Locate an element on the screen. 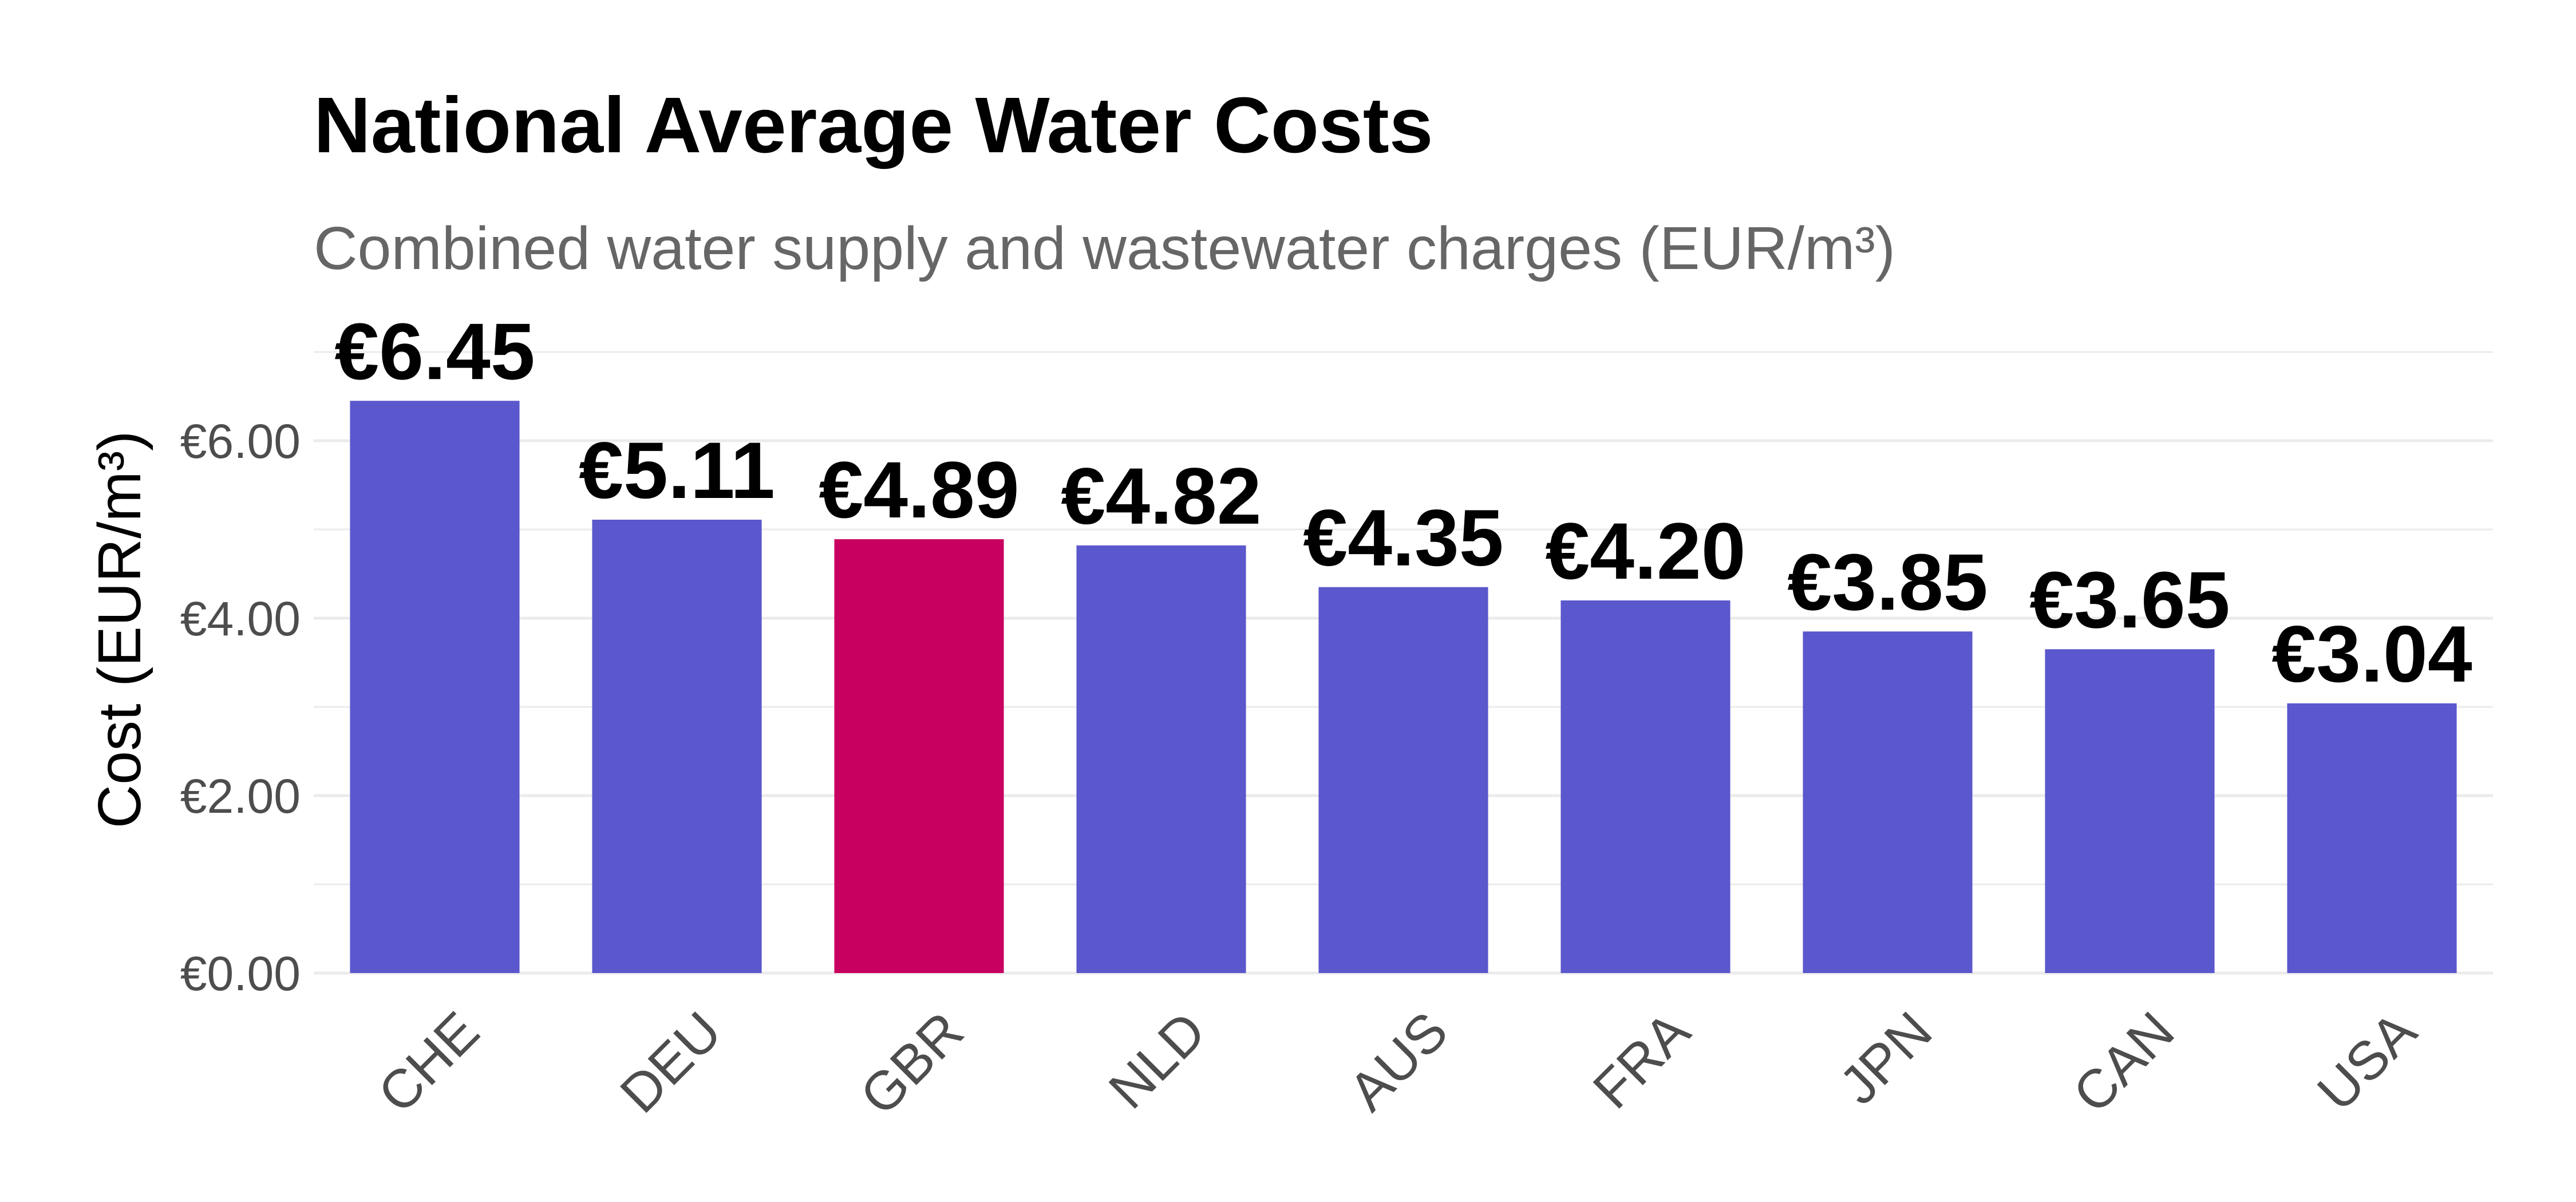  data-label-fra: €4.20 is located at coordinates (1645, 551).